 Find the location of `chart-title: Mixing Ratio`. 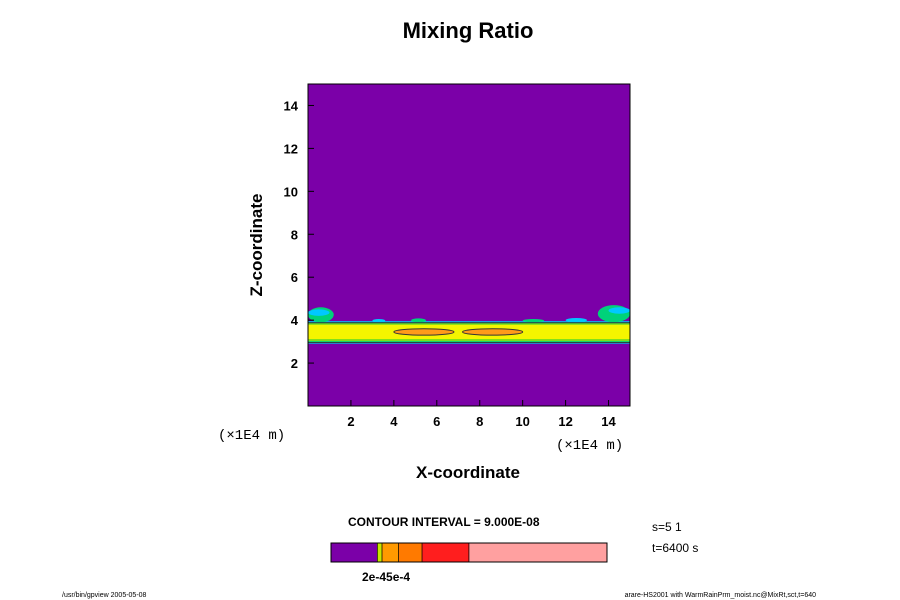

chart-title: Mixing Ratio is located at coordinates (468, 30).